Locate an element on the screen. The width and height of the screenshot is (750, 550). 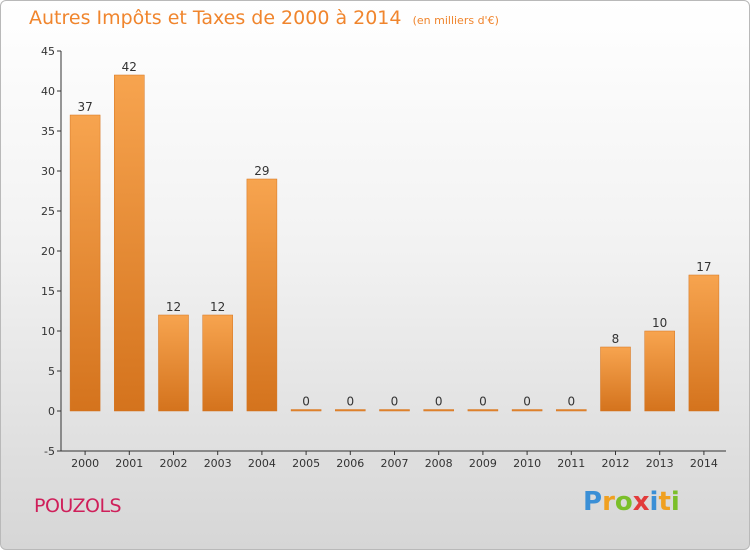
x-tick-label: 2001 is located at coordinates (129, 463).